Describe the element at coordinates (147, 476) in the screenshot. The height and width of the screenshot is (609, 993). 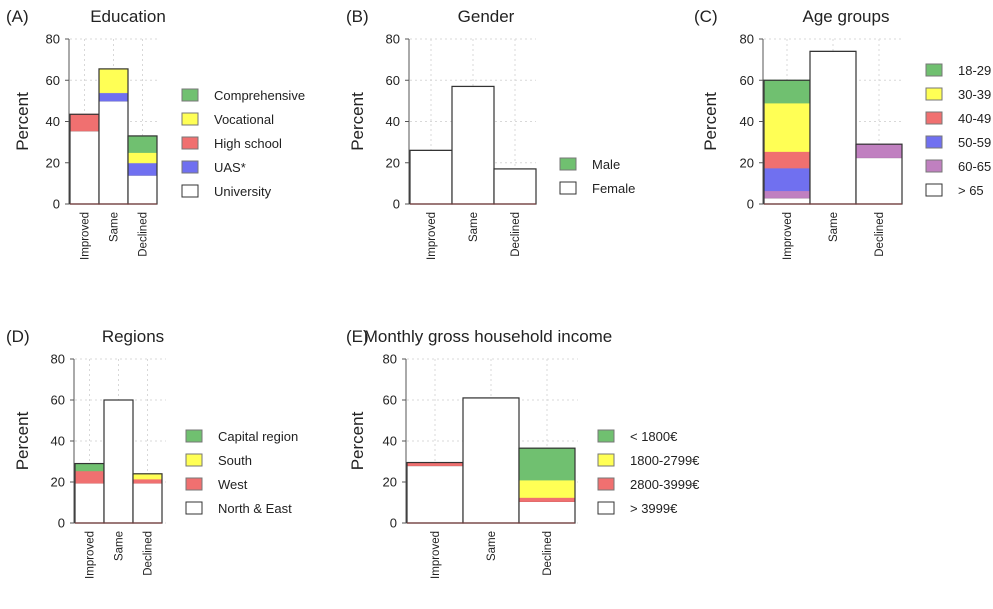
I see `bar-segment-south-declined` at that location.